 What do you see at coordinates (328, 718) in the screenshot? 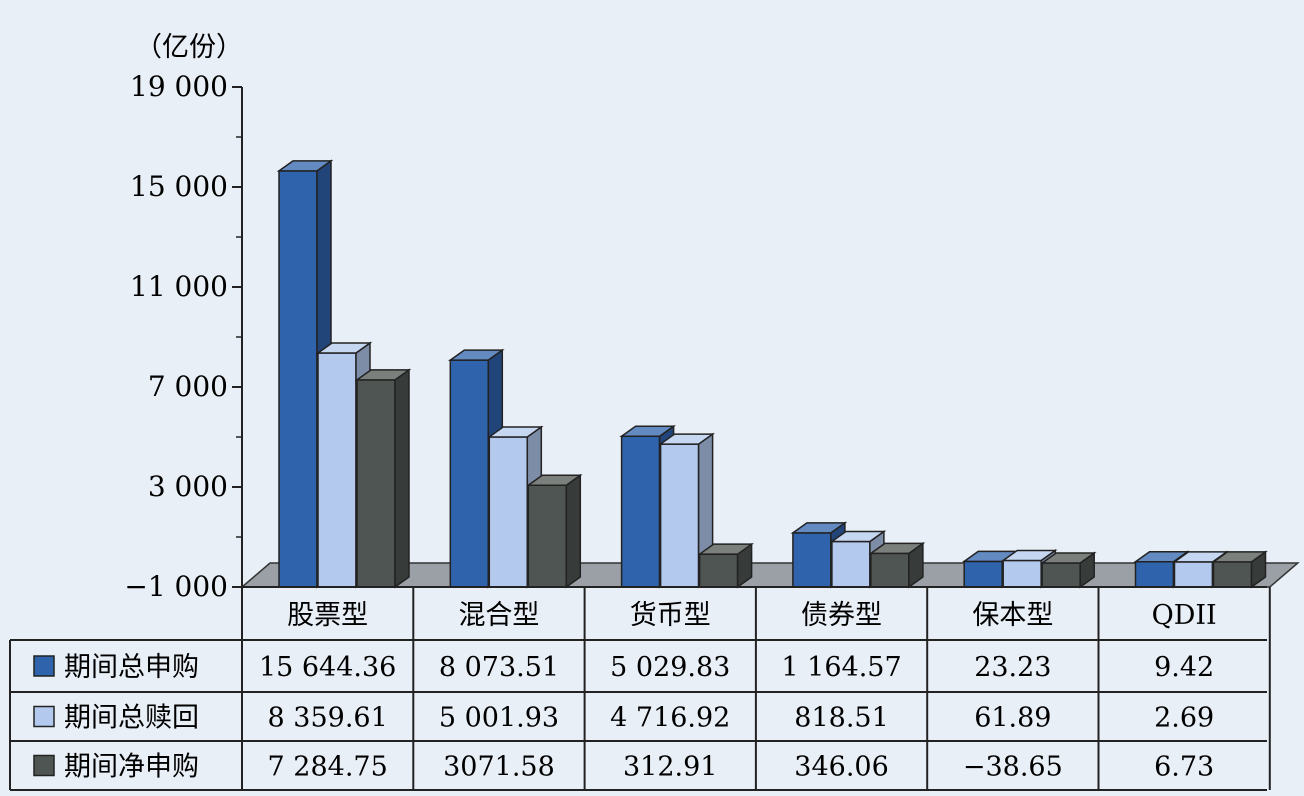
I see `data-label: 8 359.61` at bounding box center [328, 718].